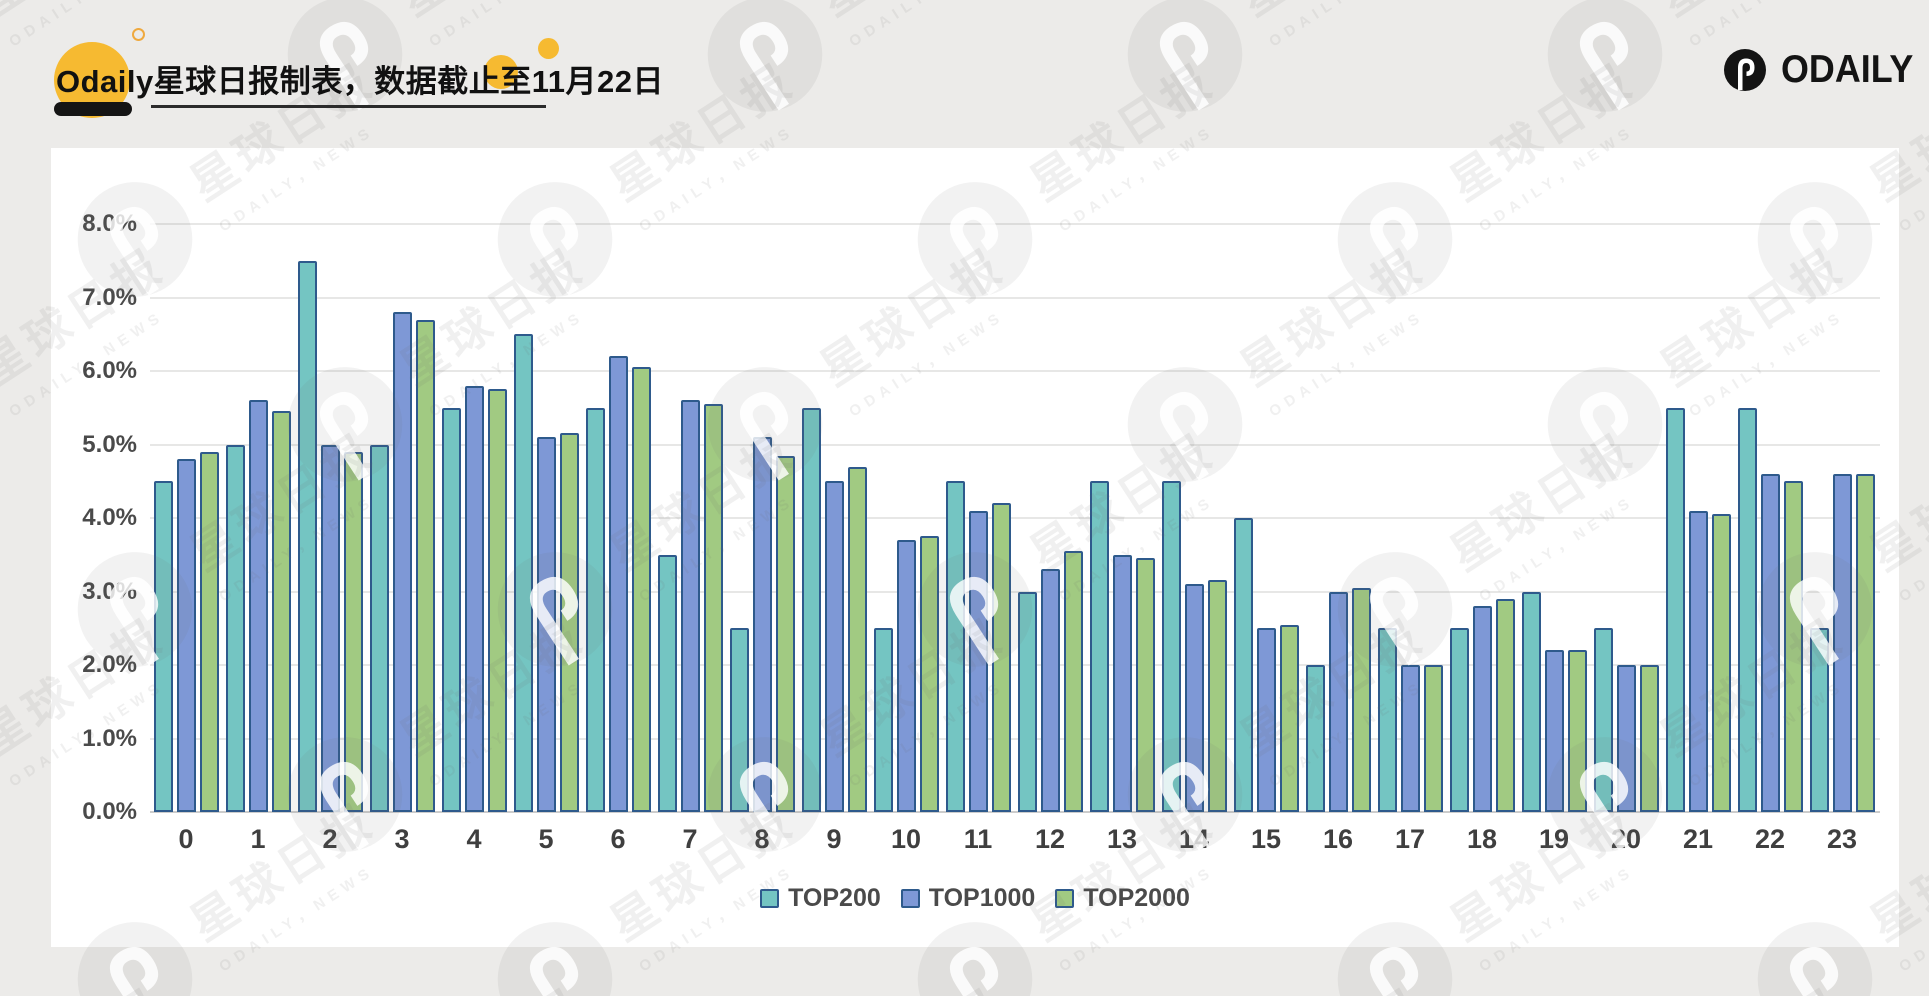 Image resolution: width=1929 pixels, height=996 pixels. What do you see at coordinates (348, 106) in the screenshot?
I see `title-underline-thin` at bounding box center [348, 106].